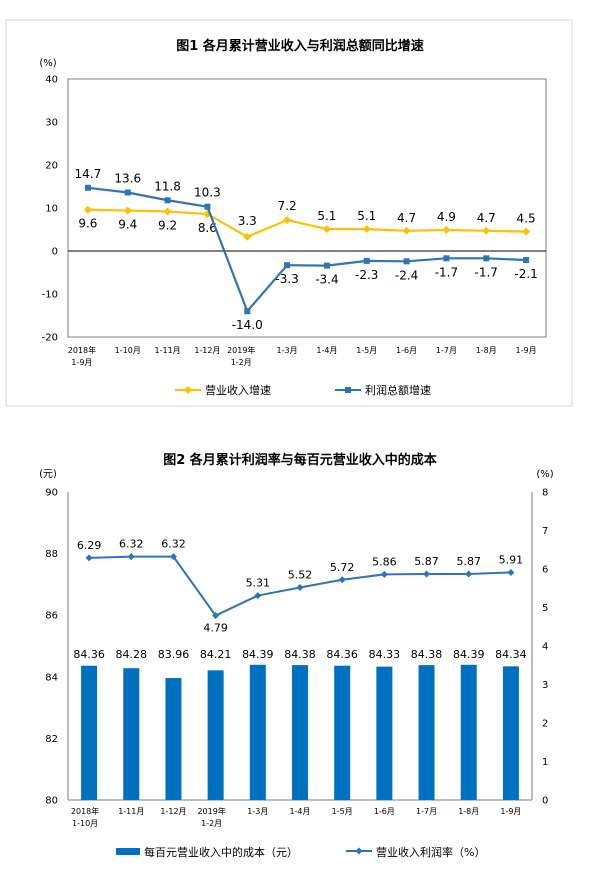  Describe the element at coordinates (211, 811) in the screenshot. I see `chart2-x-tick-label: 2019年` at that location.